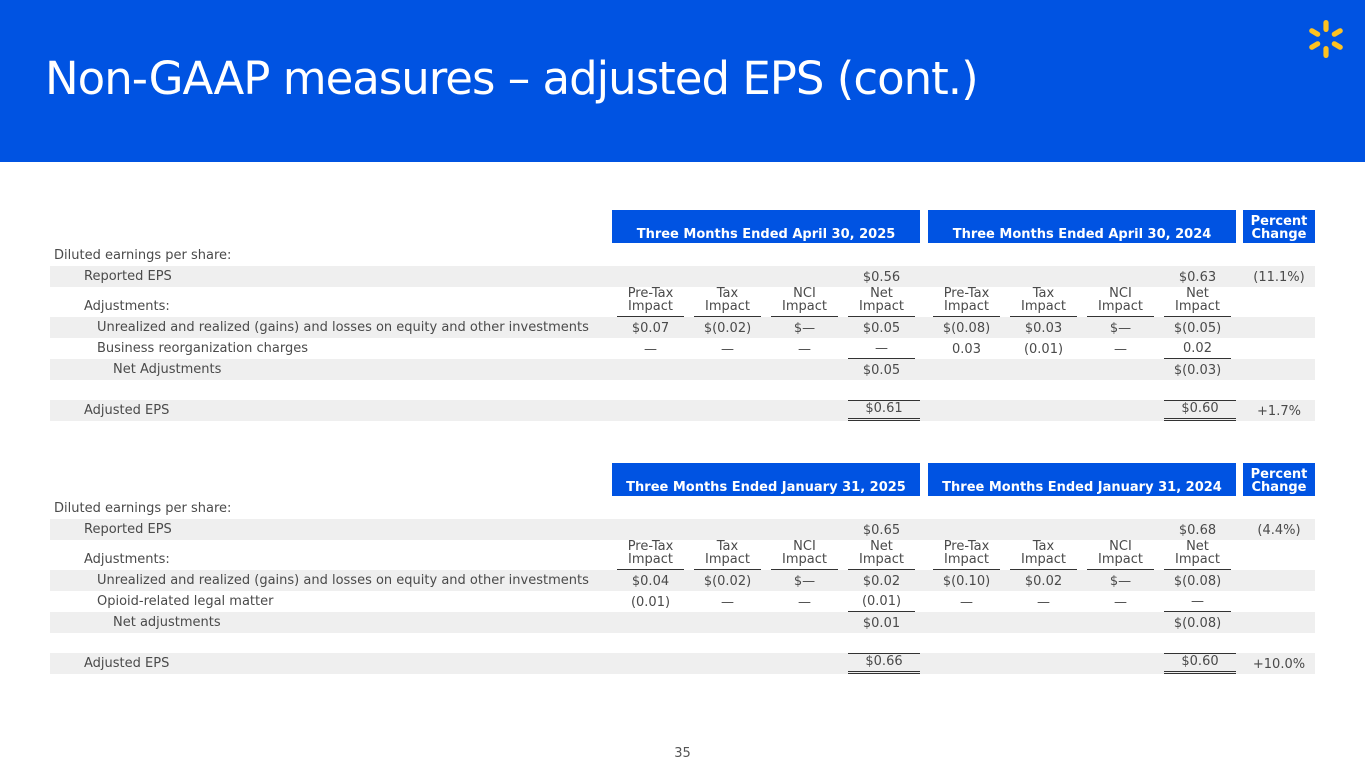 This screenshot has height=768, width=1365. Describe the element at coordinates (682, 663) in the screenshot. I see `table-row: Adjusted EPS $0.66 $0.60 +10.0%` at that location.